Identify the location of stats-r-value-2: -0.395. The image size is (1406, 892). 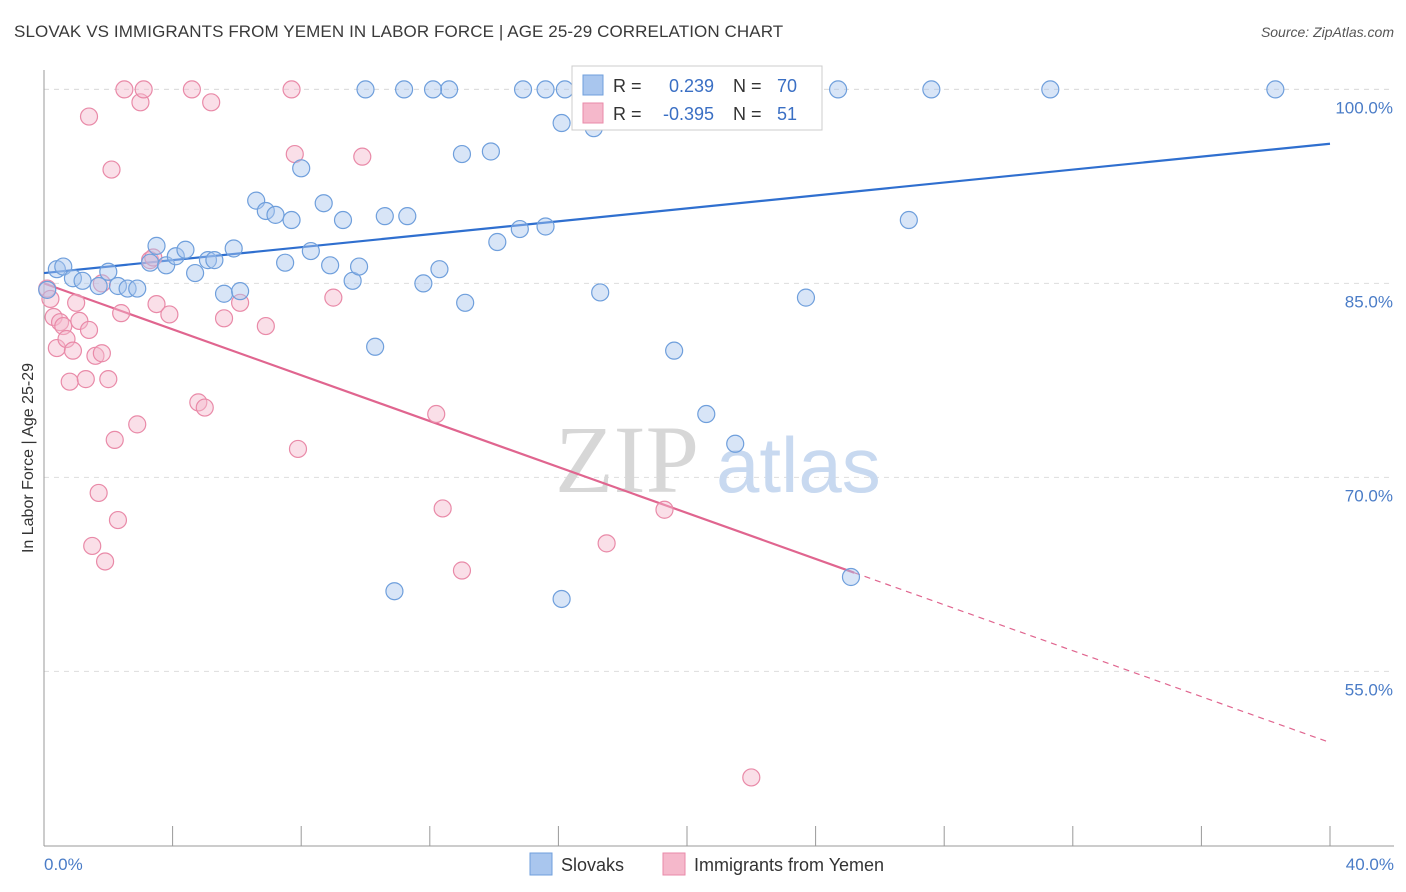
(688, 114).